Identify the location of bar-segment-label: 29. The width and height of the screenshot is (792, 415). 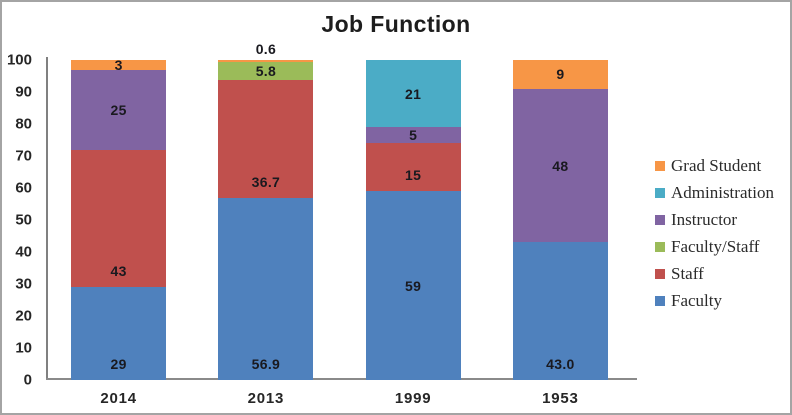
(118, 364).